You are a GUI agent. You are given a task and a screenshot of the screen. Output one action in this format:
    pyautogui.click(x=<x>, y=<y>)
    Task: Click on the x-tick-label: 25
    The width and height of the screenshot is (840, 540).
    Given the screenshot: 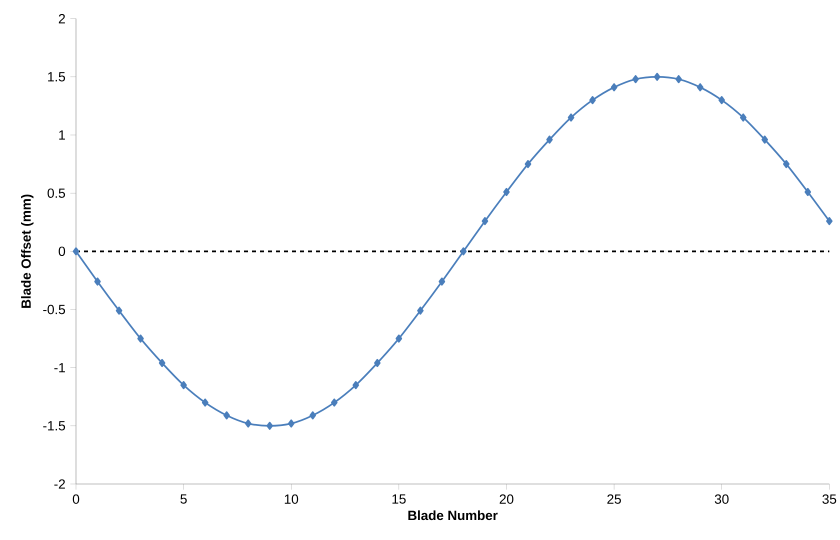 What is the action you would take?
    pyautogui.click(x=614, y=499)
    